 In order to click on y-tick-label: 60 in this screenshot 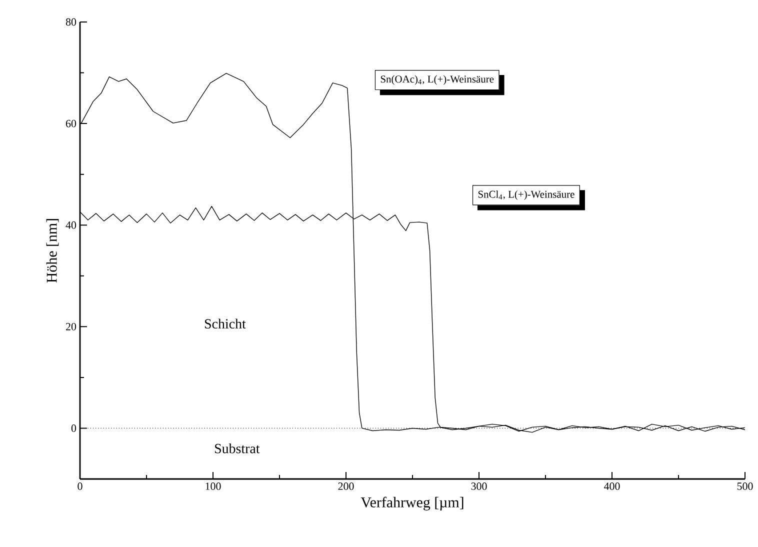, I will do `click(71, 124)`.